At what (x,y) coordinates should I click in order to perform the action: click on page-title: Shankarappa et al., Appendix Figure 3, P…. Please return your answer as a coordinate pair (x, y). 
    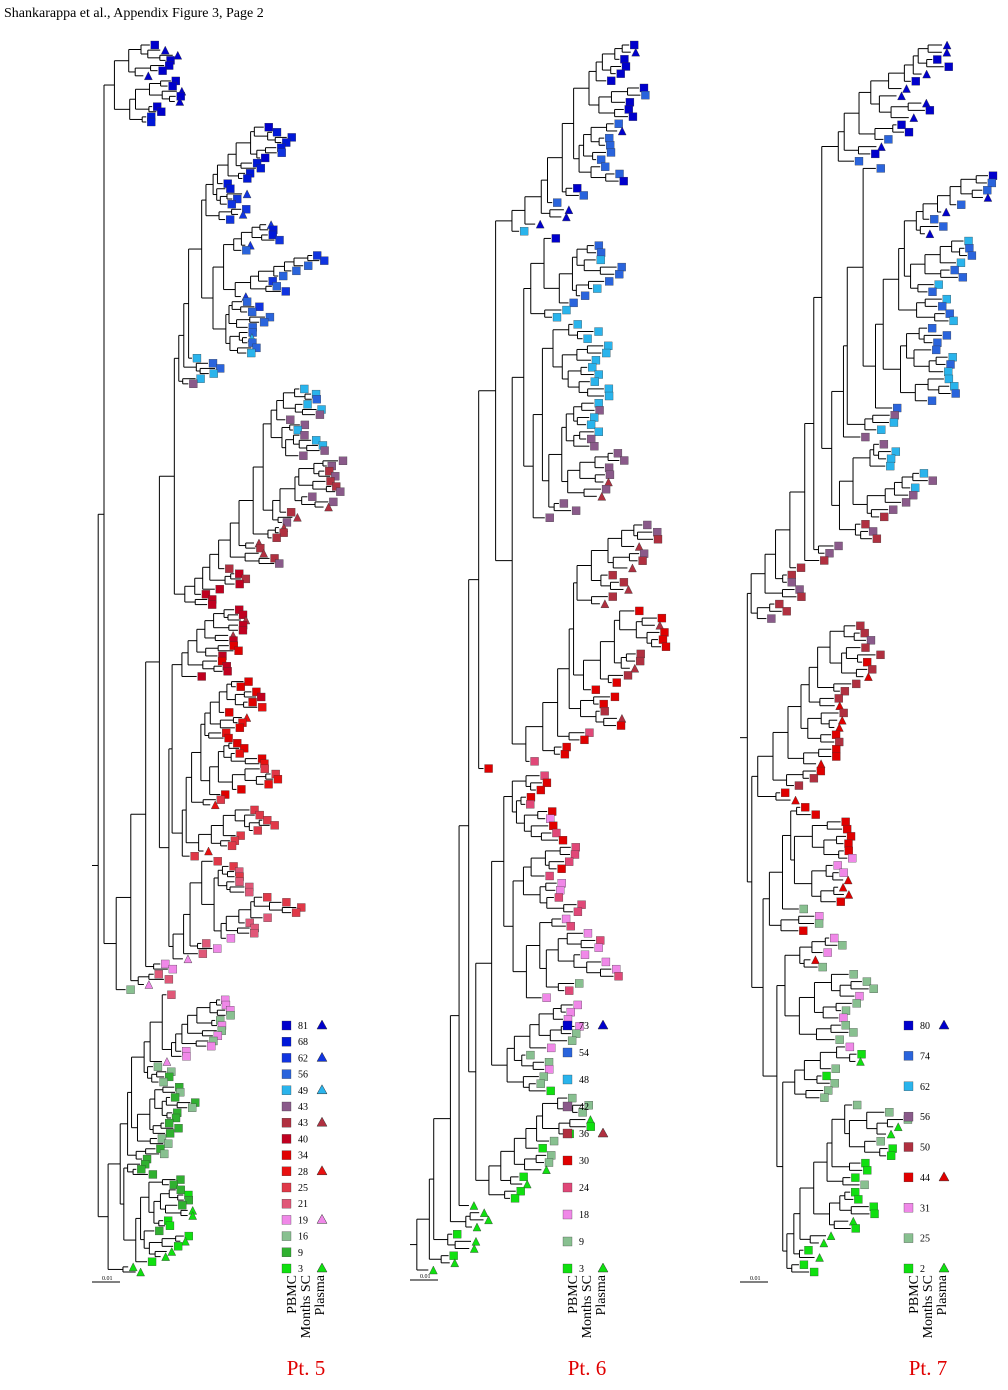
    Looking at the image, I should click on (134, 13).